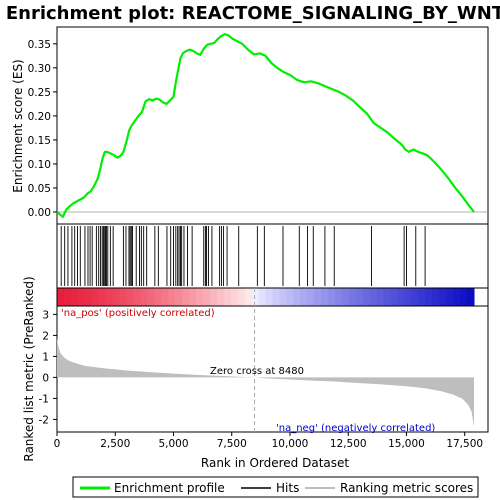 This screenshot has height=500, width=500. I want to click on y-axis-label-metric: Ranked list metric (PreRanked), so click(29, 368).